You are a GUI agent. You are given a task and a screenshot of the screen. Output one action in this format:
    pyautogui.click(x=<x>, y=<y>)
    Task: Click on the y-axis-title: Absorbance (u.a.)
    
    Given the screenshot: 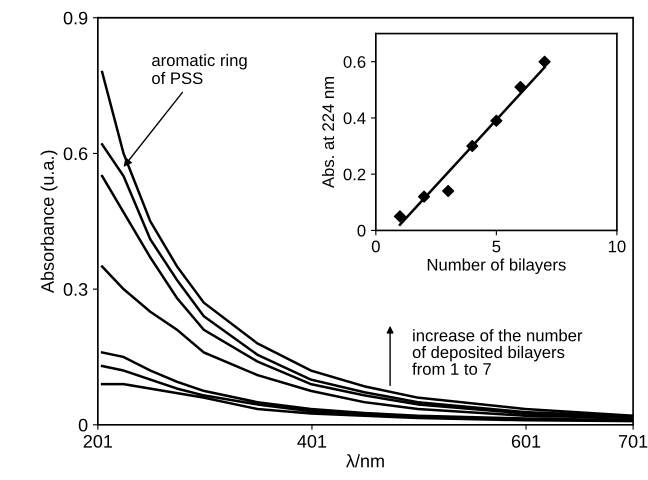 What is the action you would take?
    pyautogui.click(x=49, y=221)
    